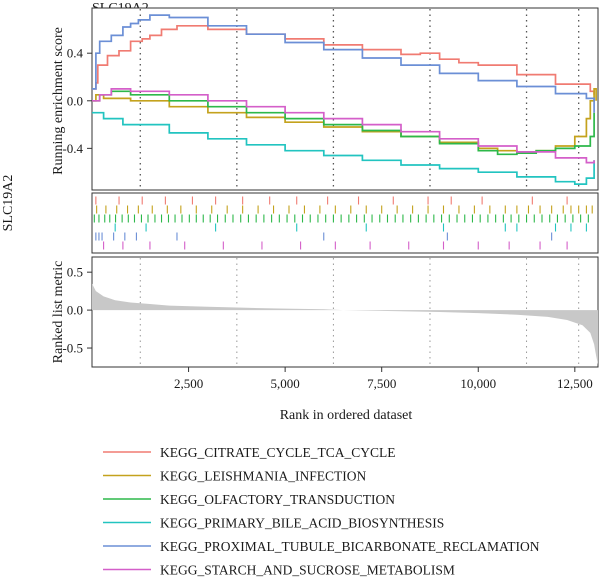 The width and height of the screenshot is (600, 587). I want to click on hits-axis-title: SLC19A2, so click(8, 203).